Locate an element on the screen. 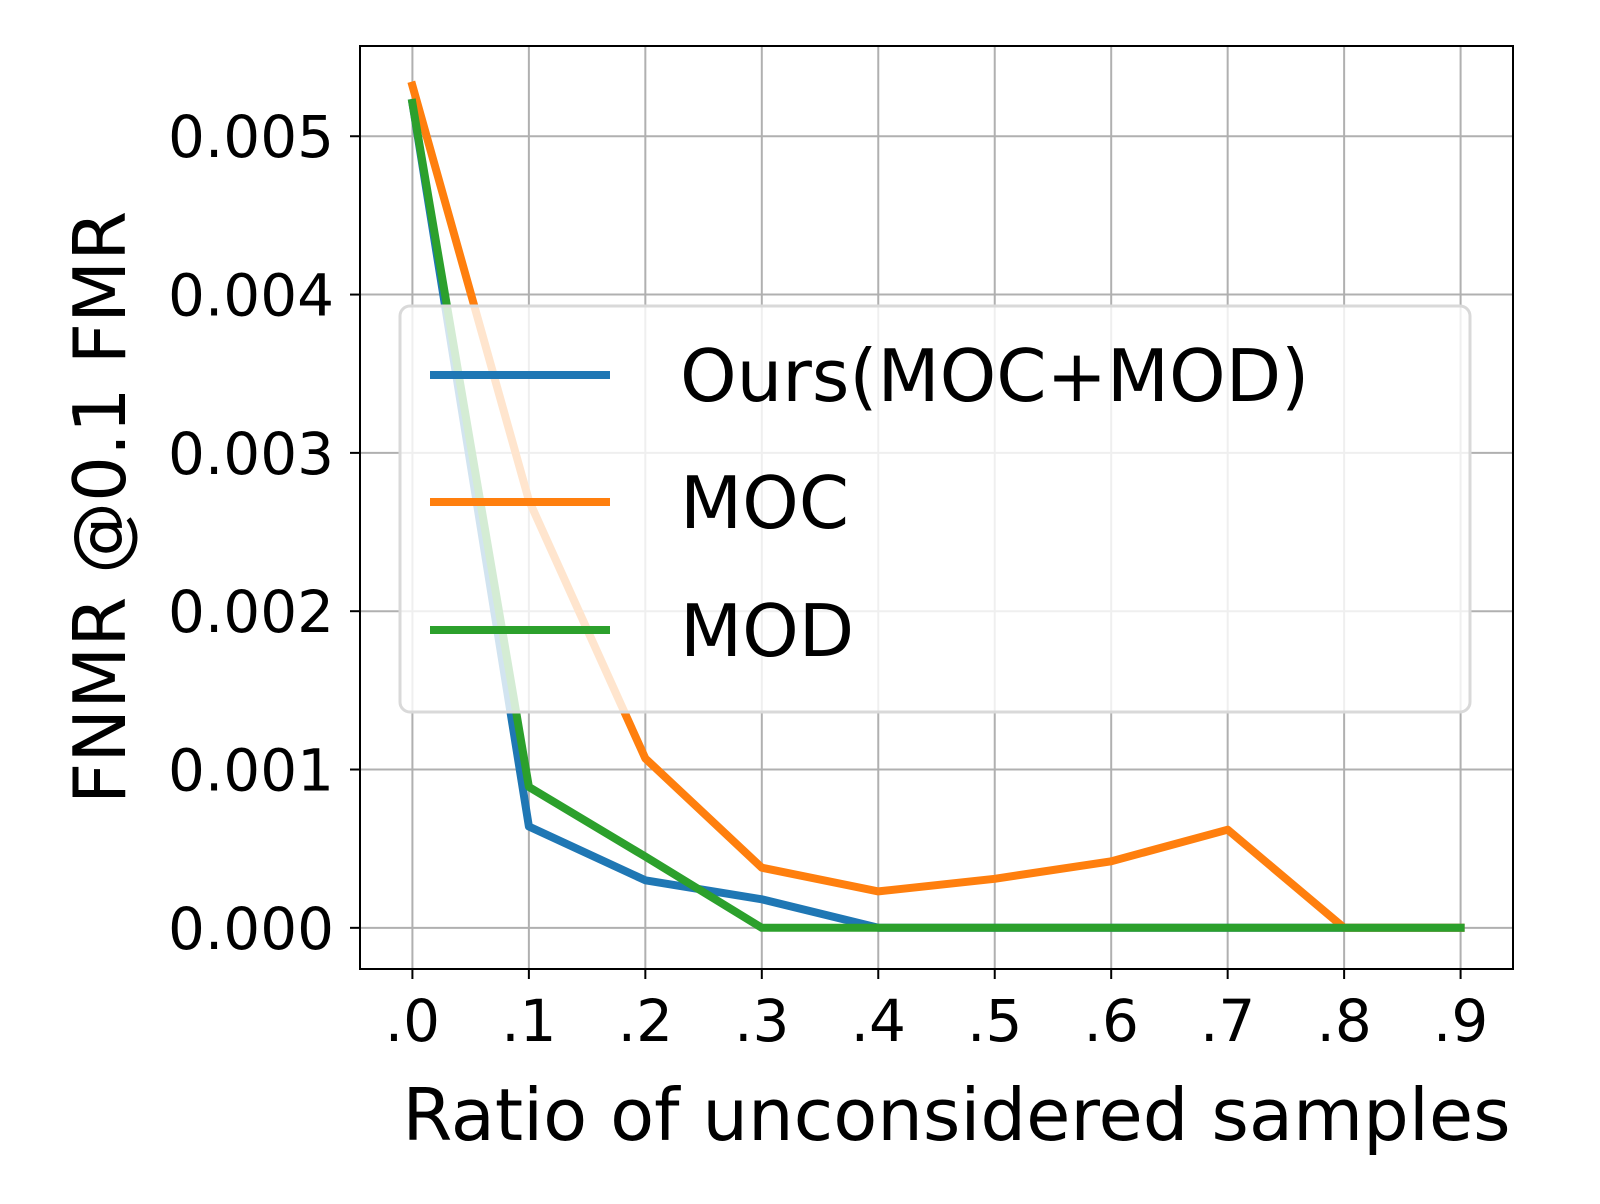 The height and width of the screenshot is (1204, 1600). x-tick-label: .9 is located at coordinates (1460, 1021).